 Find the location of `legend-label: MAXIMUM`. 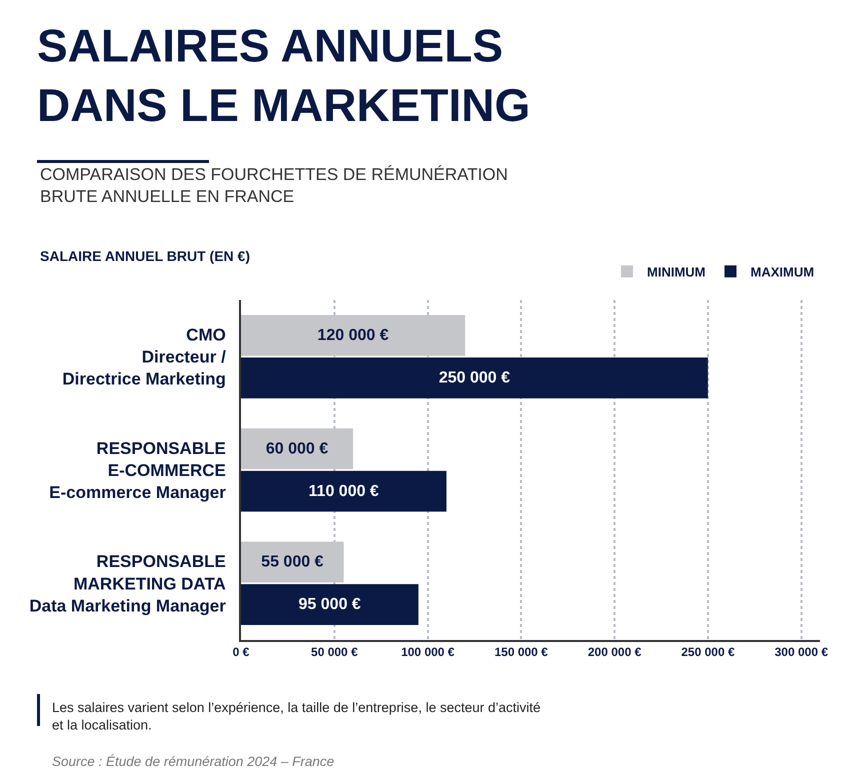

legend-label: MAXIMUM is located at coordinates (782, 272).